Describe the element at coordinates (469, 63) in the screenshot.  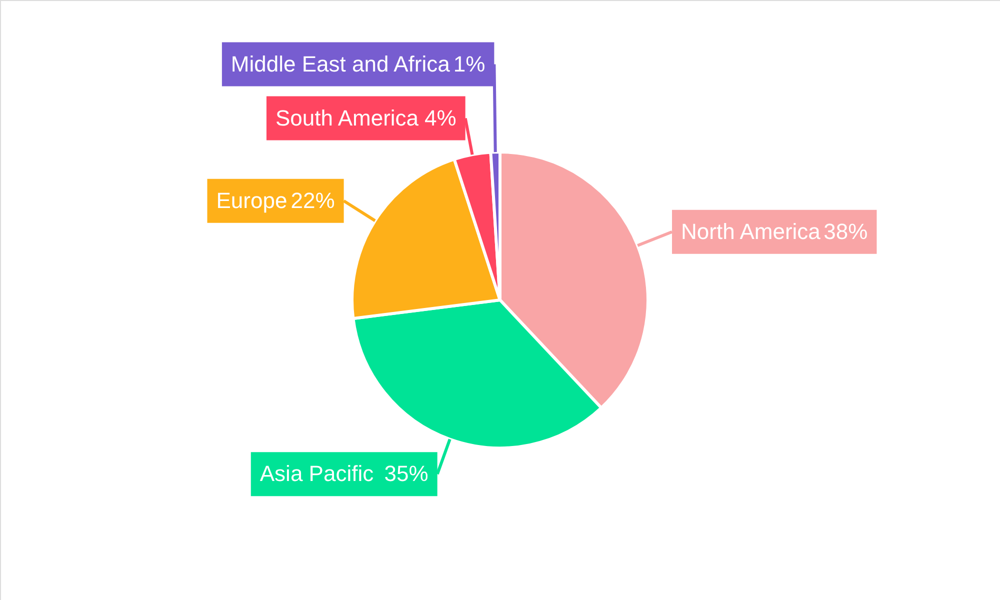
I see `data-label: 1%` at that location.